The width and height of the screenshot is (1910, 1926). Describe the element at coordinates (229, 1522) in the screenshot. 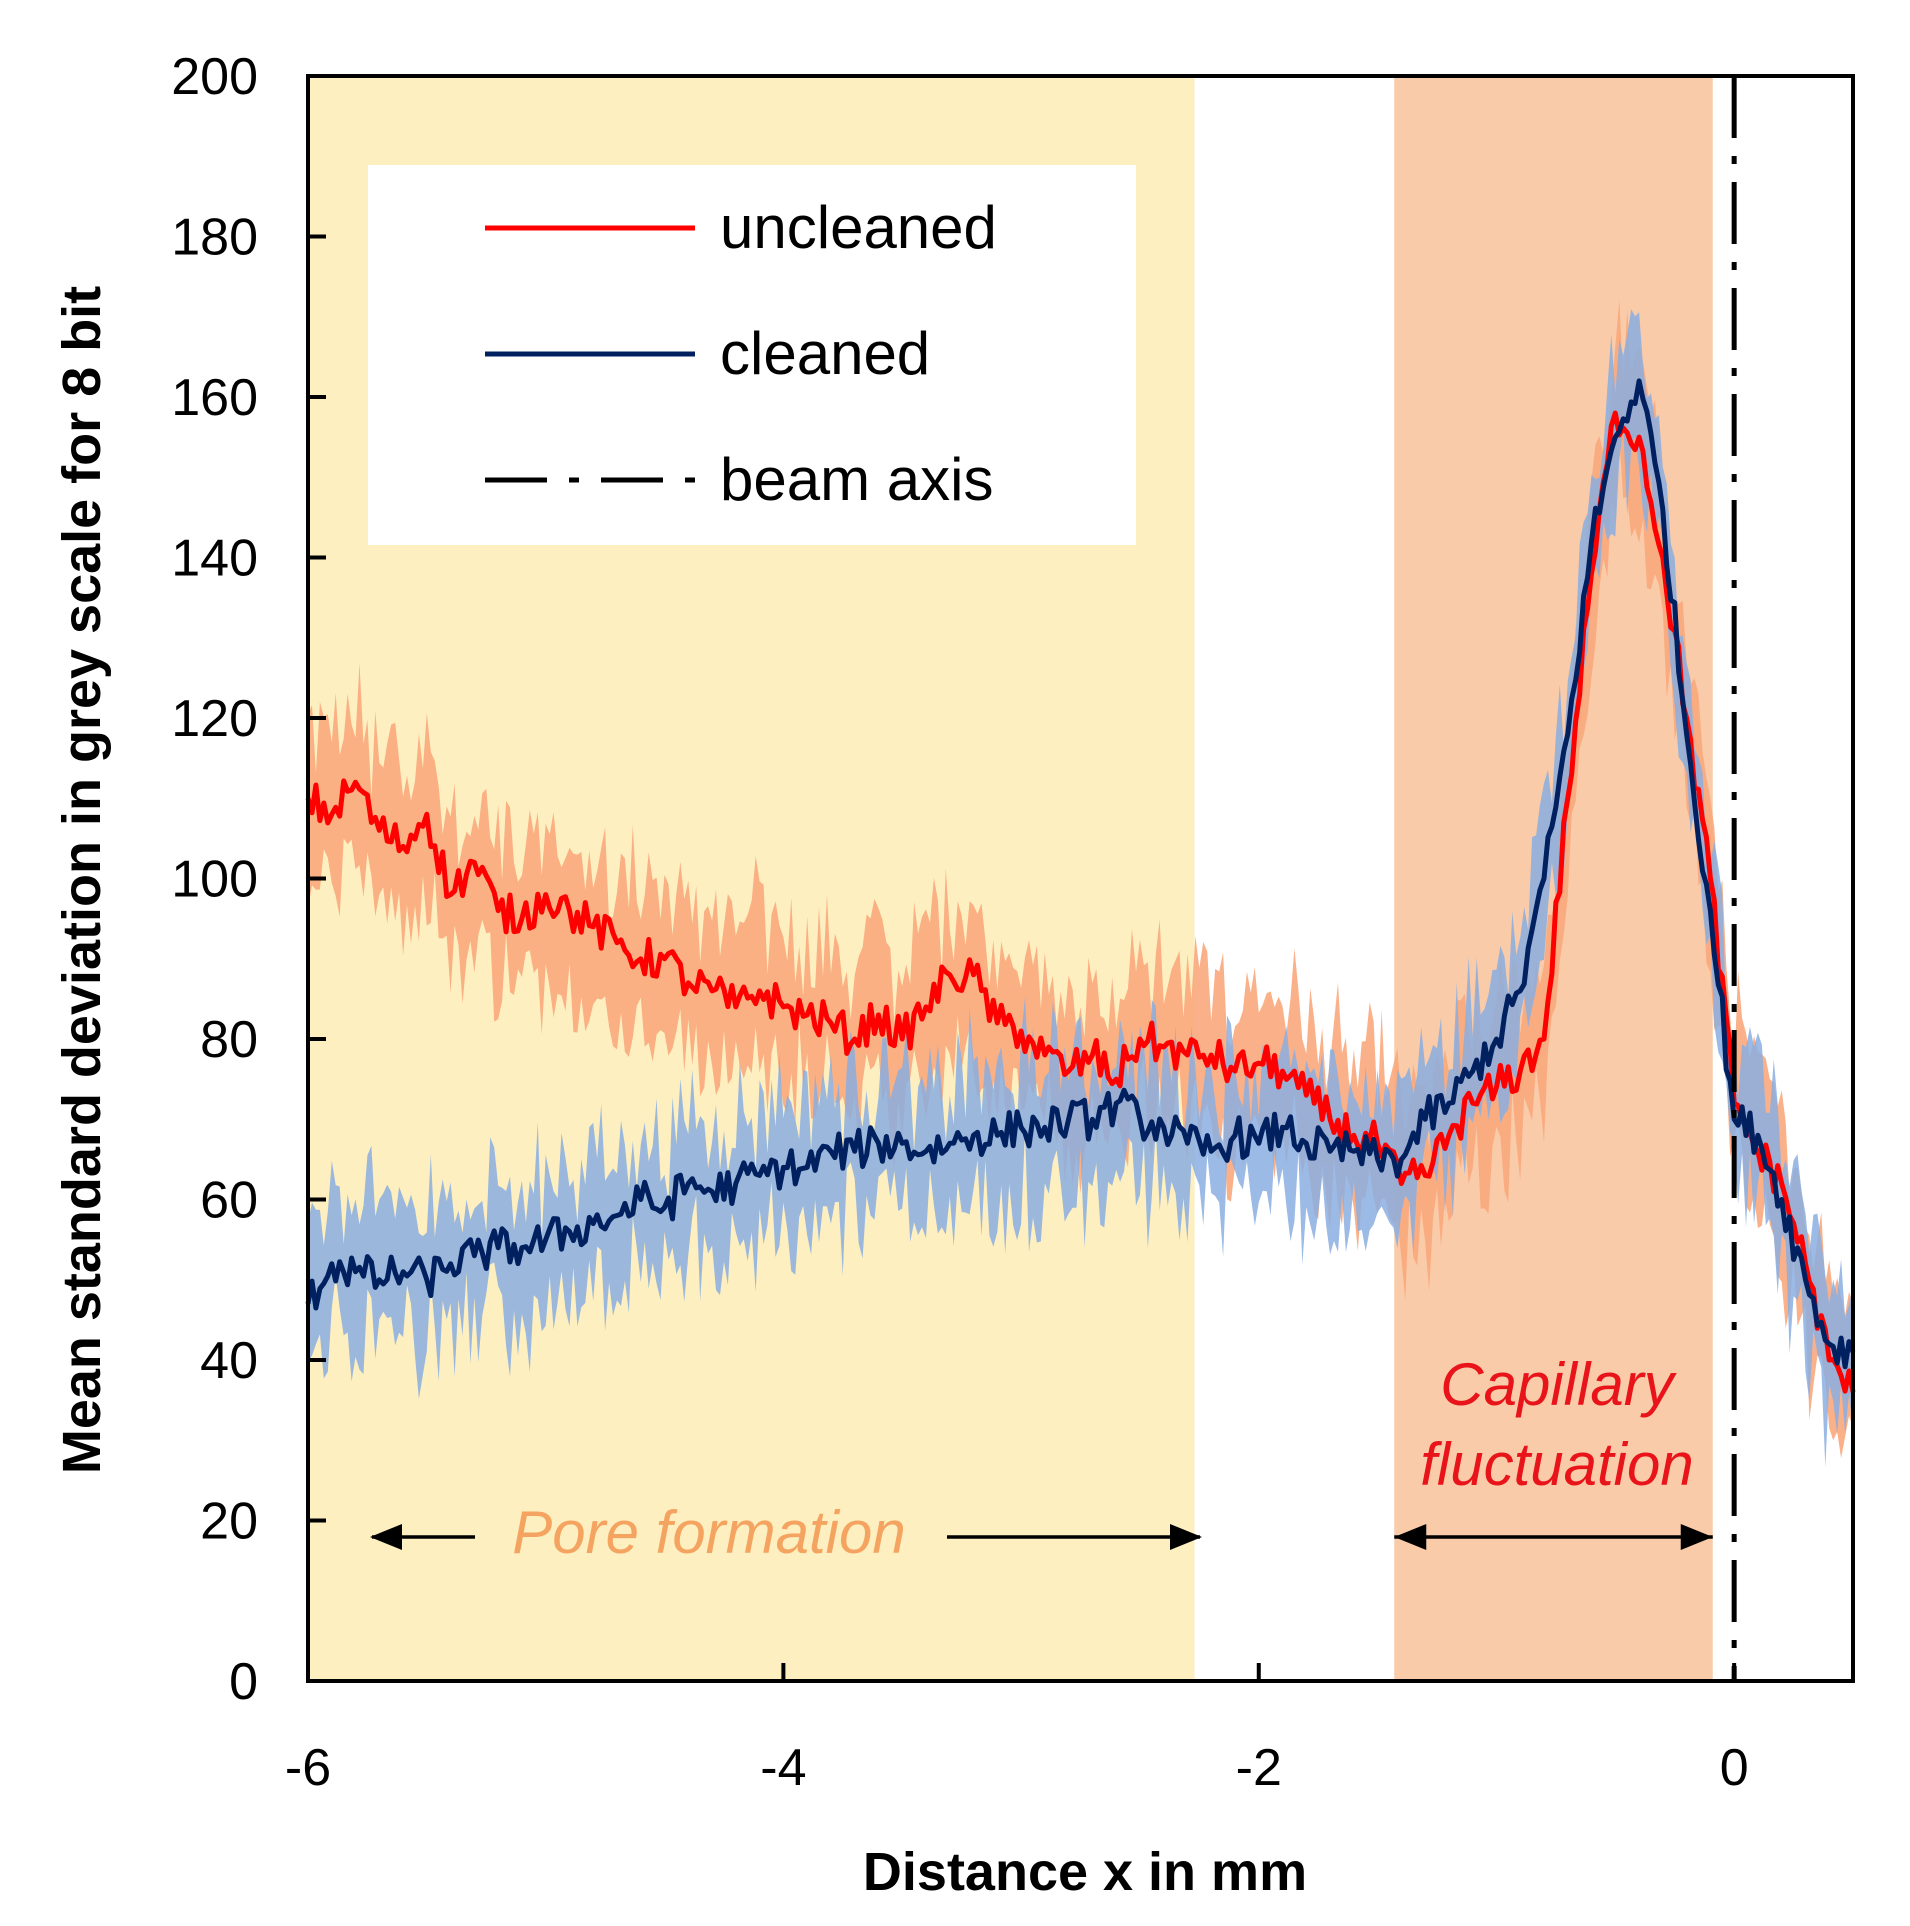

I see `y-tick-label-20: 20` at that location.